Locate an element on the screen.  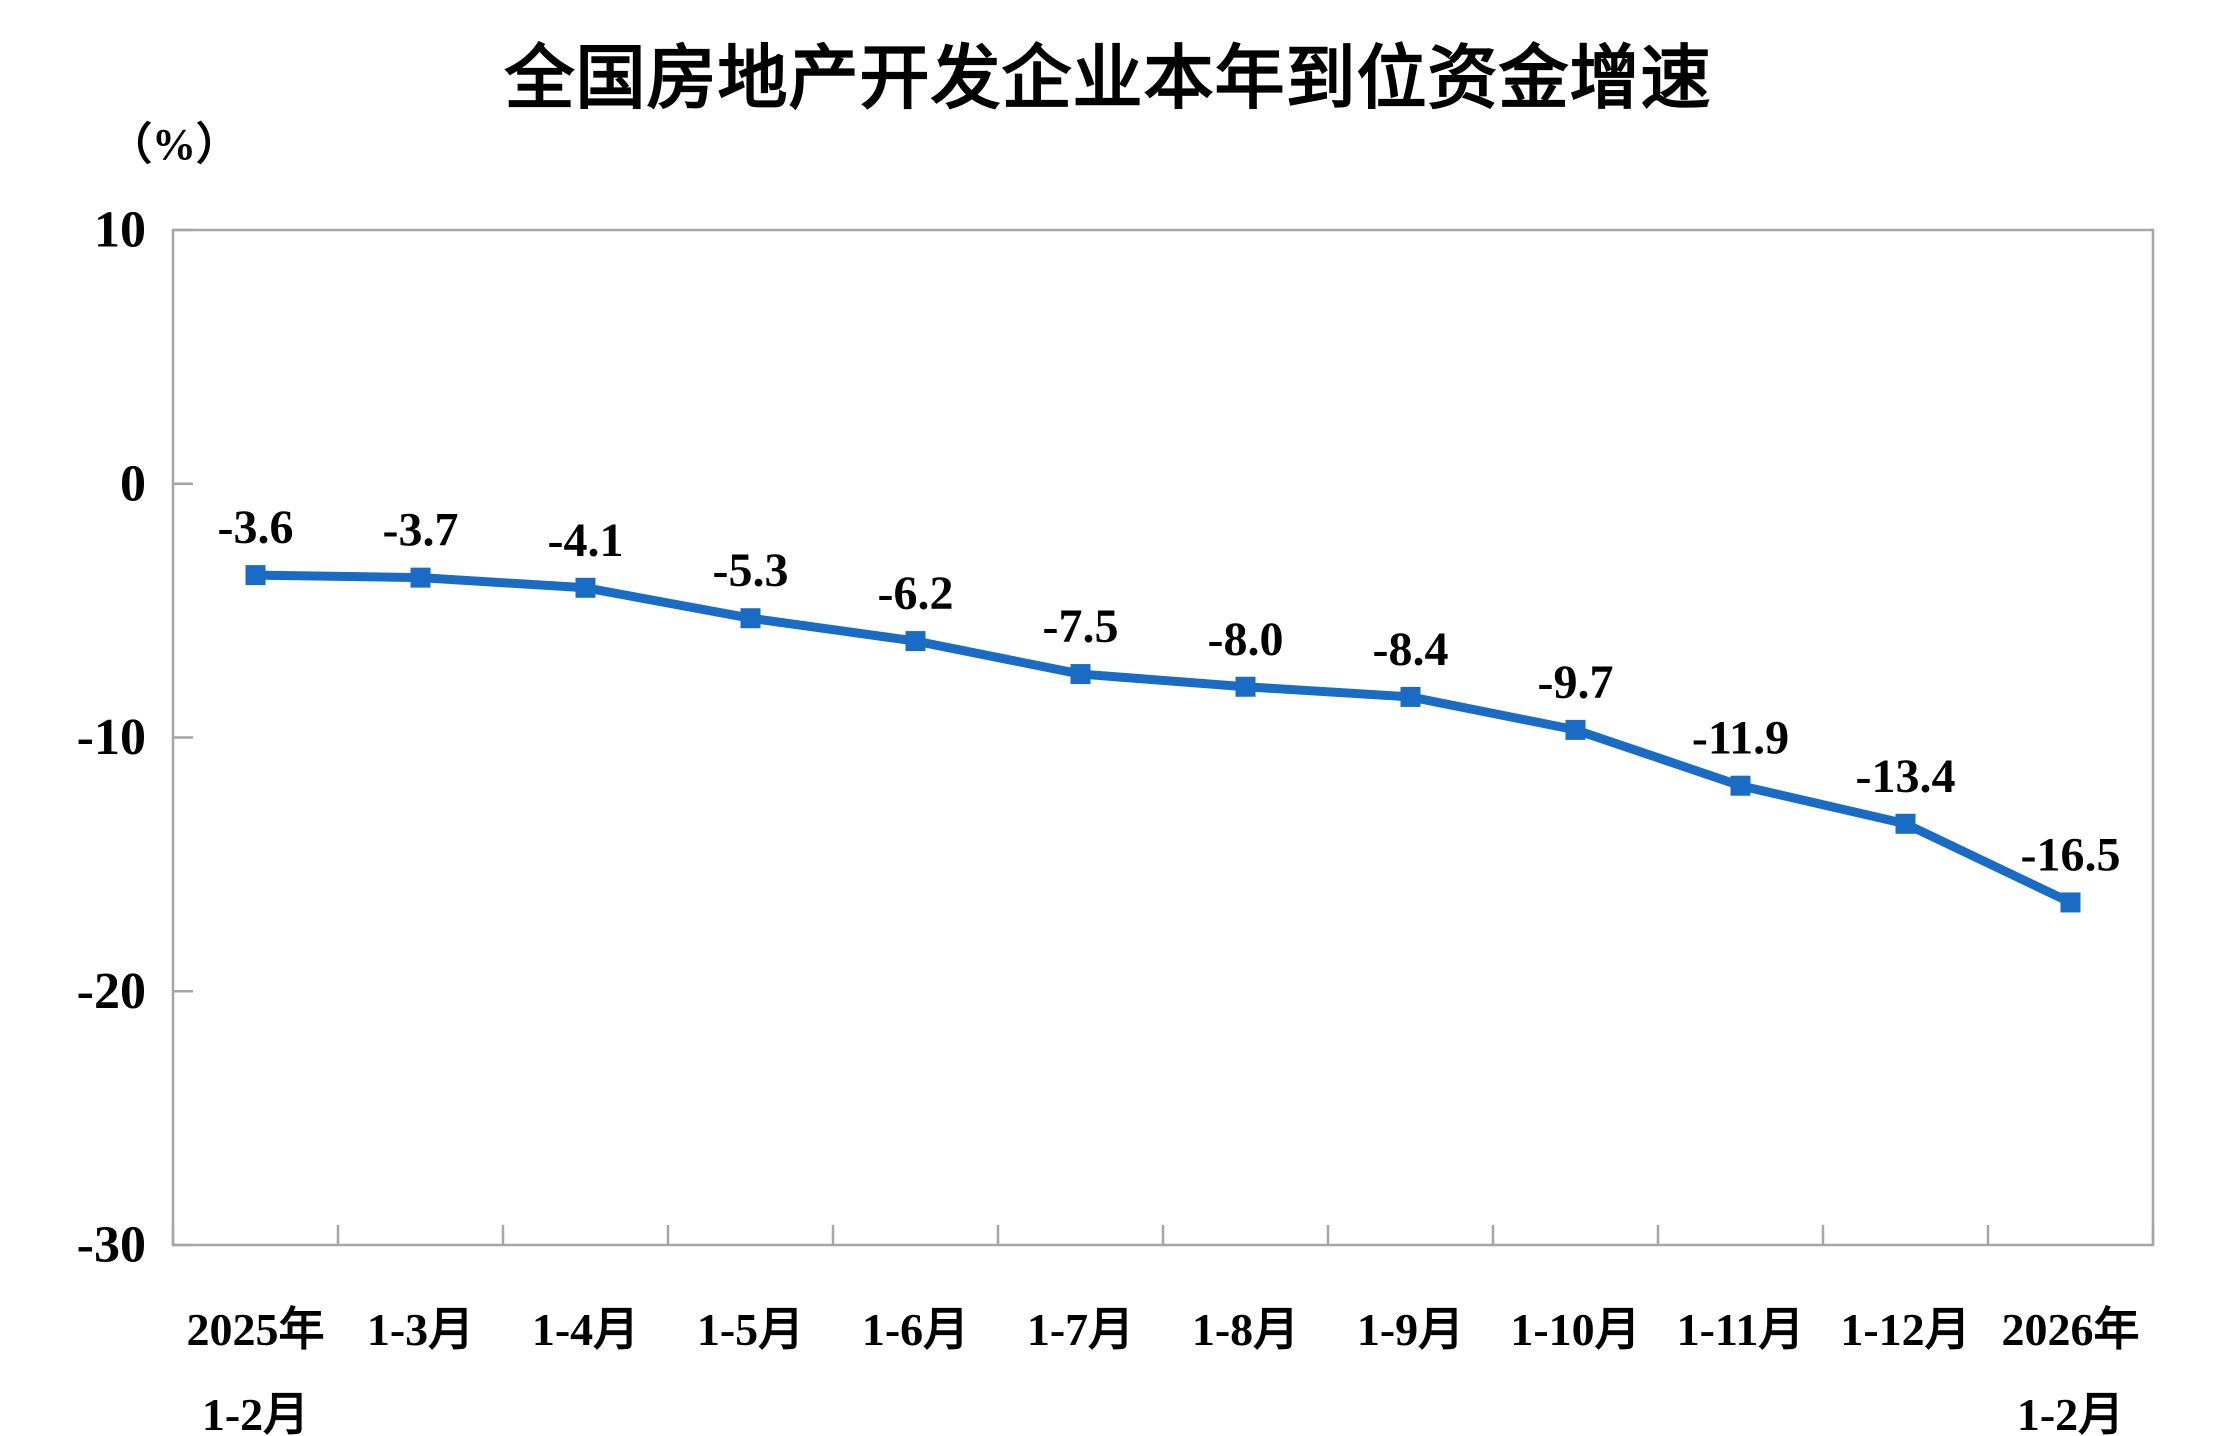
y-axis-tick-label: 0 is located at coordinates (133, 483).